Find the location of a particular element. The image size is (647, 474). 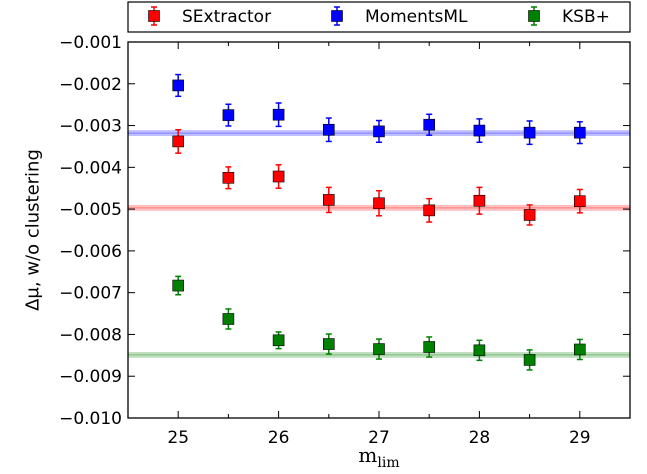

legend-box is located at coordinates (379, 17).